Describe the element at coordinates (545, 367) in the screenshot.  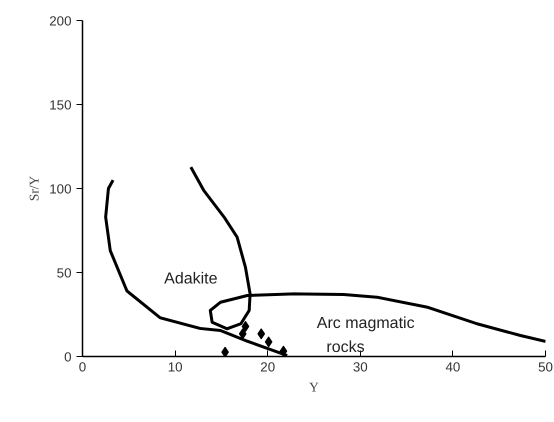
I see `x-tick-label: 50` at that location.